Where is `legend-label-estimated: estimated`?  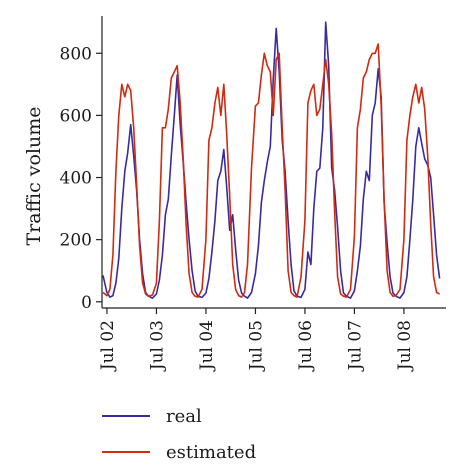 legend-label-estimated: estimated is located at coordinates (211, 452).